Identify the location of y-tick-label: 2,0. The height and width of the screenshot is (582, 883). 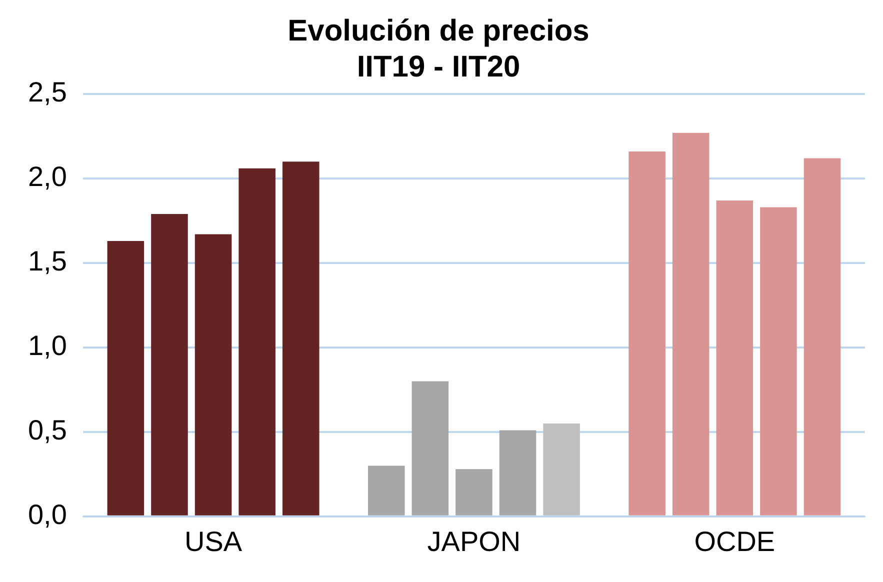
(47, 176).